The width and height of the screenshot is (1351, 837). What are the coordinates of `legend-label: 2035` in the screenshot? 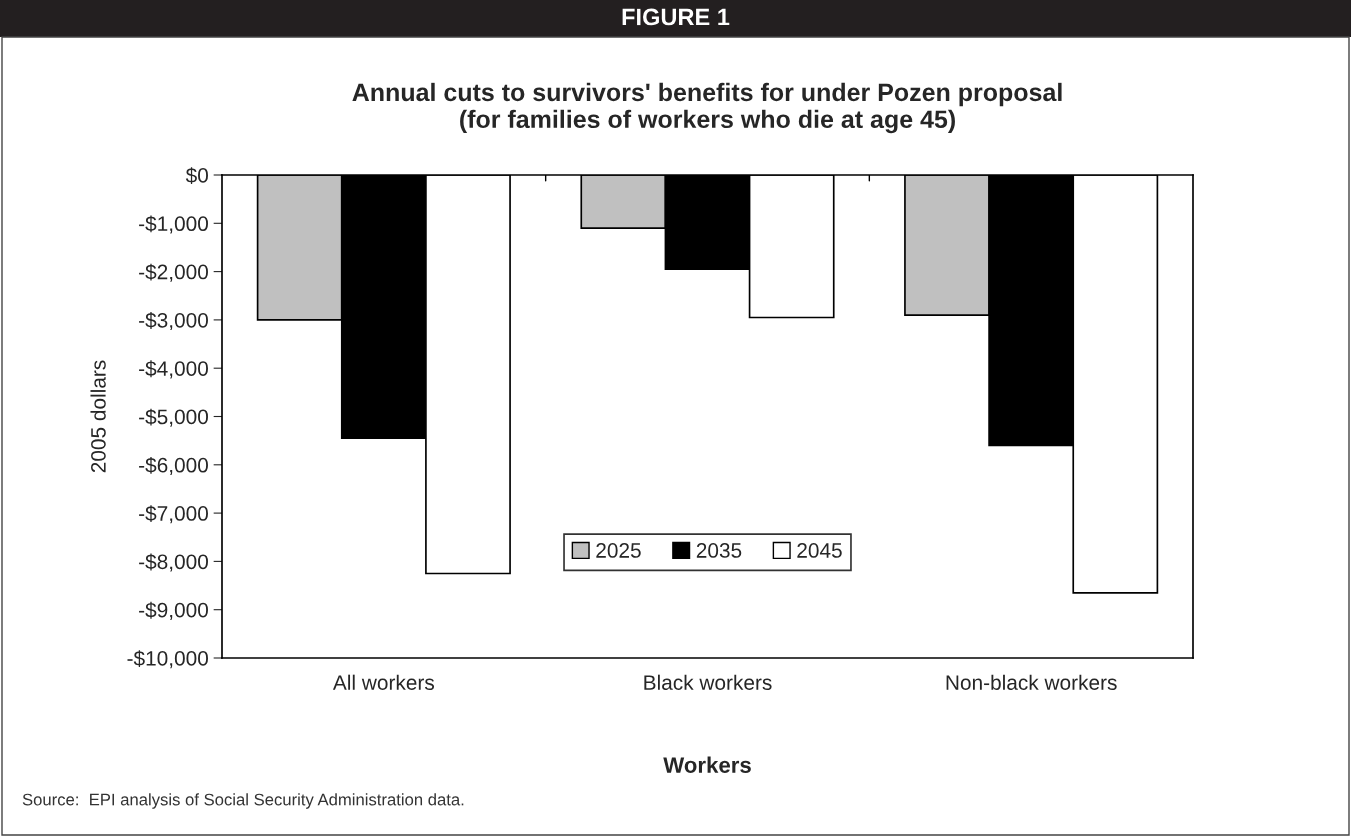 It's located at (719, 550).